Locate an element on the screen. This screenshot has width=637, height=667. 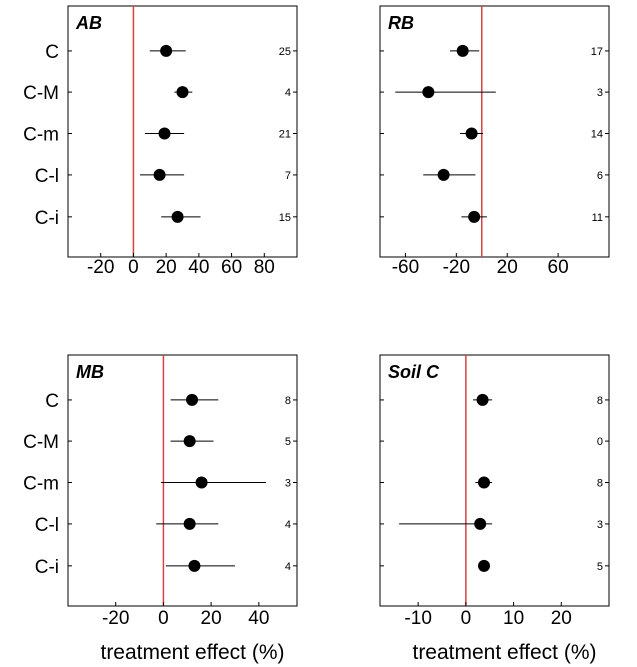
sample-size-label: 6 is located at coordinates (600, 176).